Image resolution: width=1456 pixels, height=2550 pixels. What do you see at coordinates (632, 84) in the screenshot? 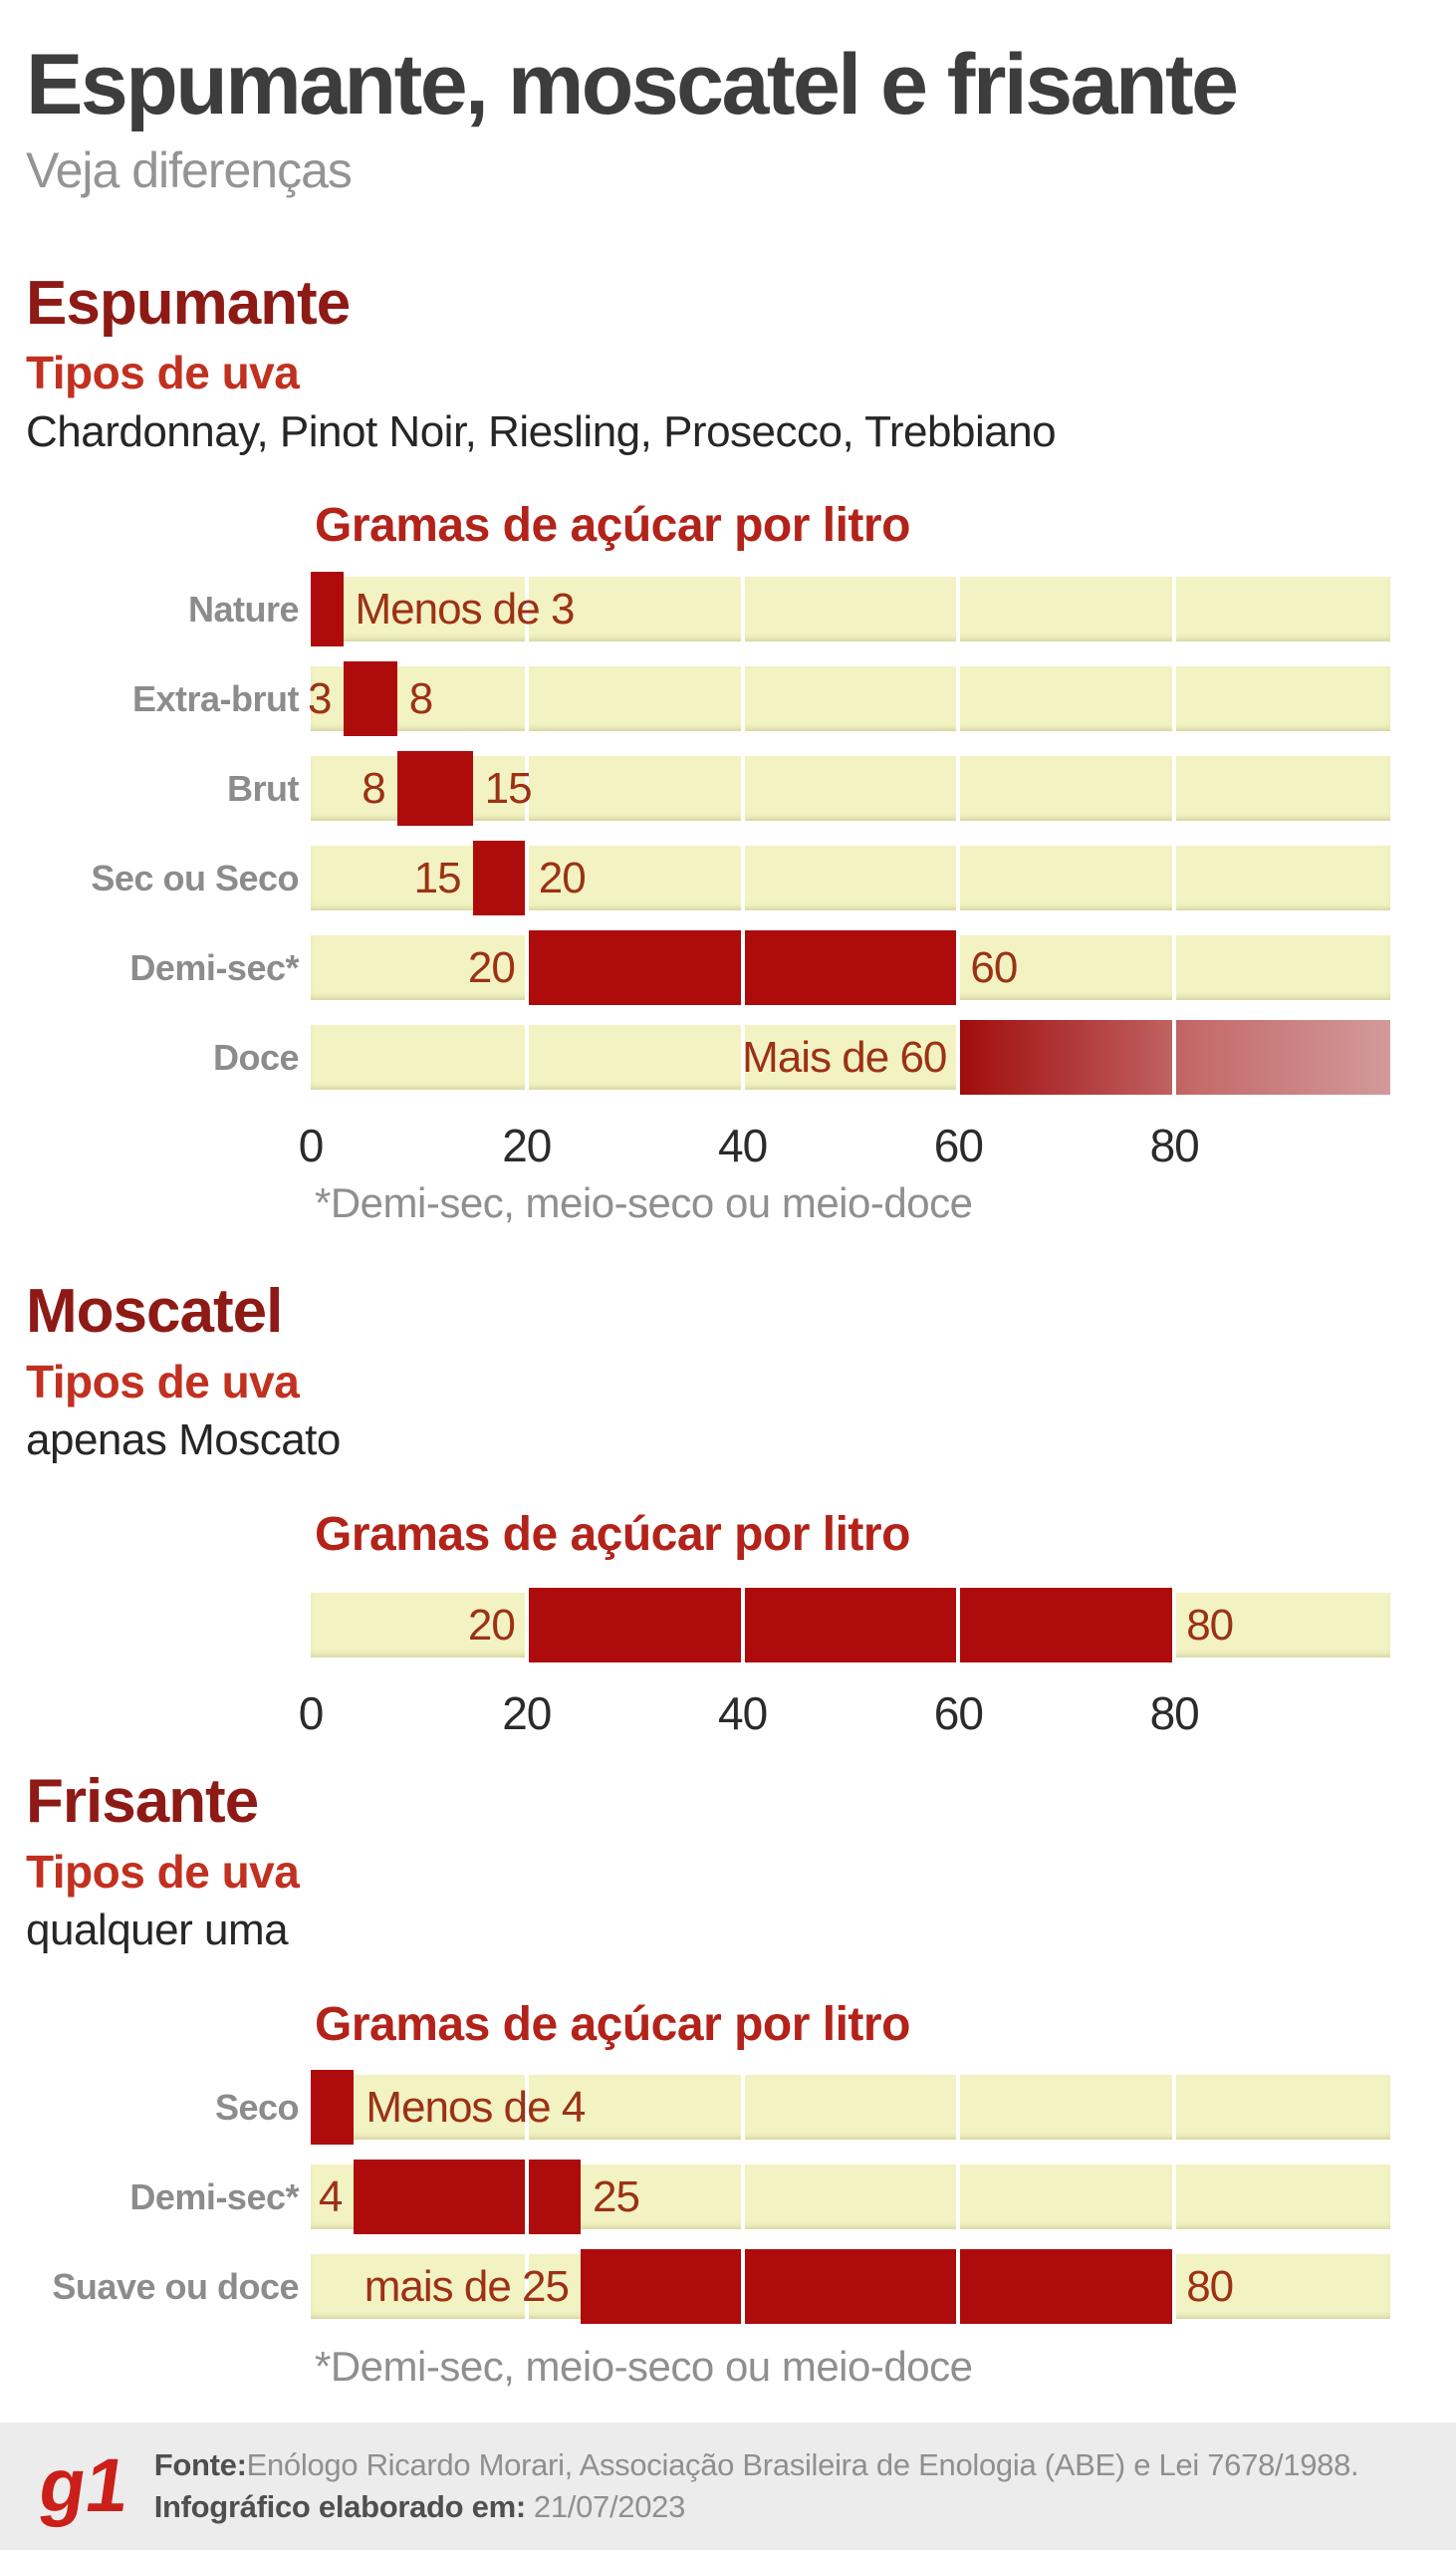
I see `page-title: Espumante, moscatel e frisante` at bounding box center [632, 84].